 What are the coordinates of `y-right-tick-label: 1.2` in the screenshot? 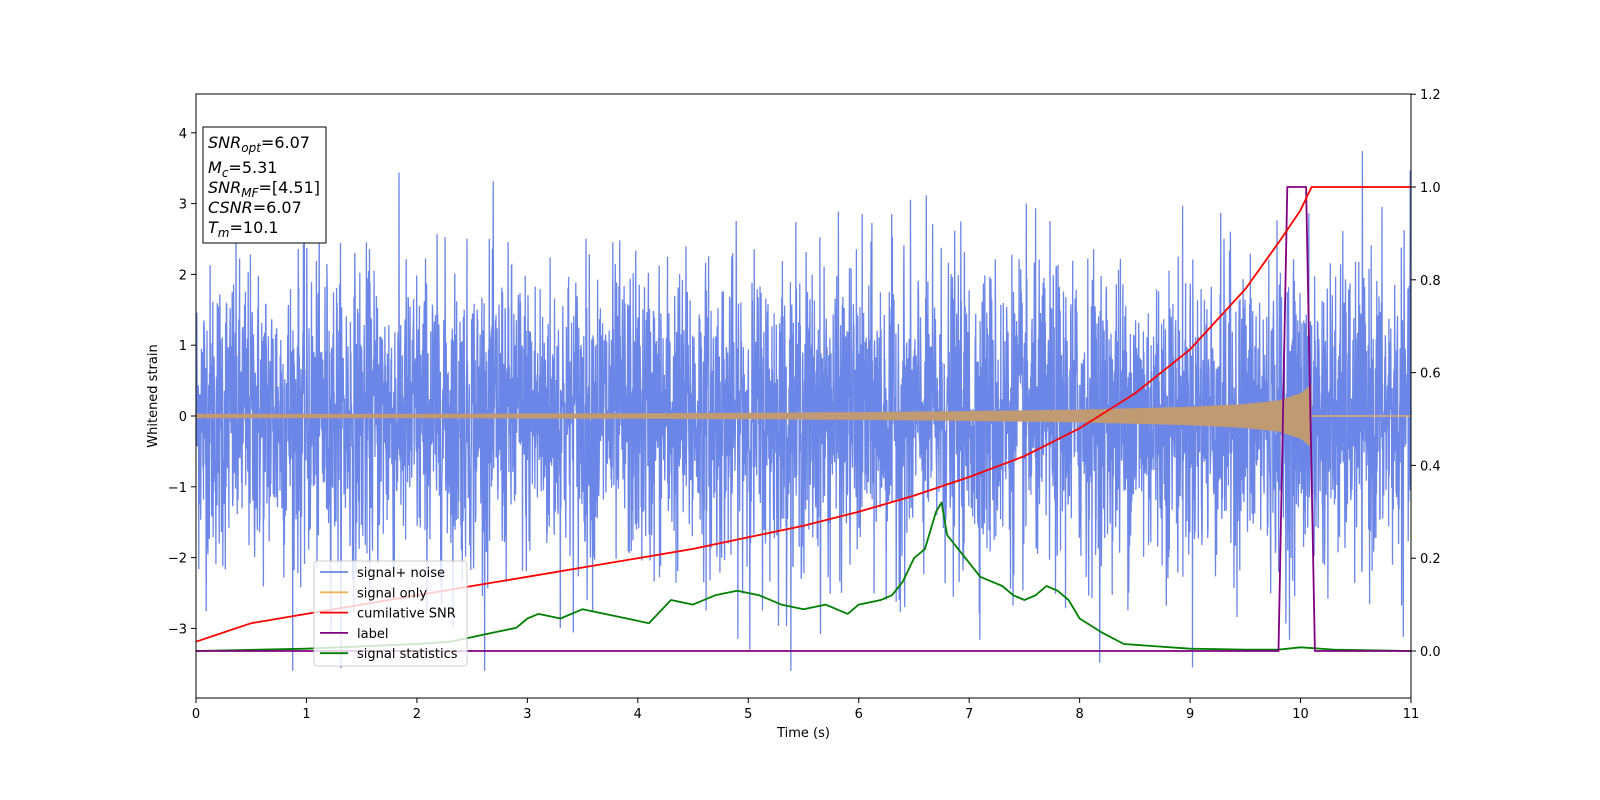 It's located at (1430, 95).